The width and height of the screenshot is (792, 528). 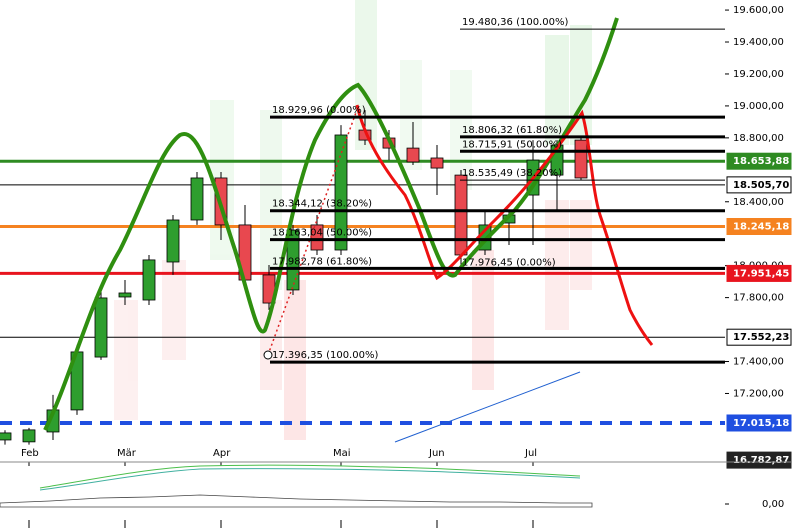 What do you see at coordinates (322, 204) in the screenshot?
I see `fib-label: 18.344,12 (38.20%)` at bounding box center [322, 204].